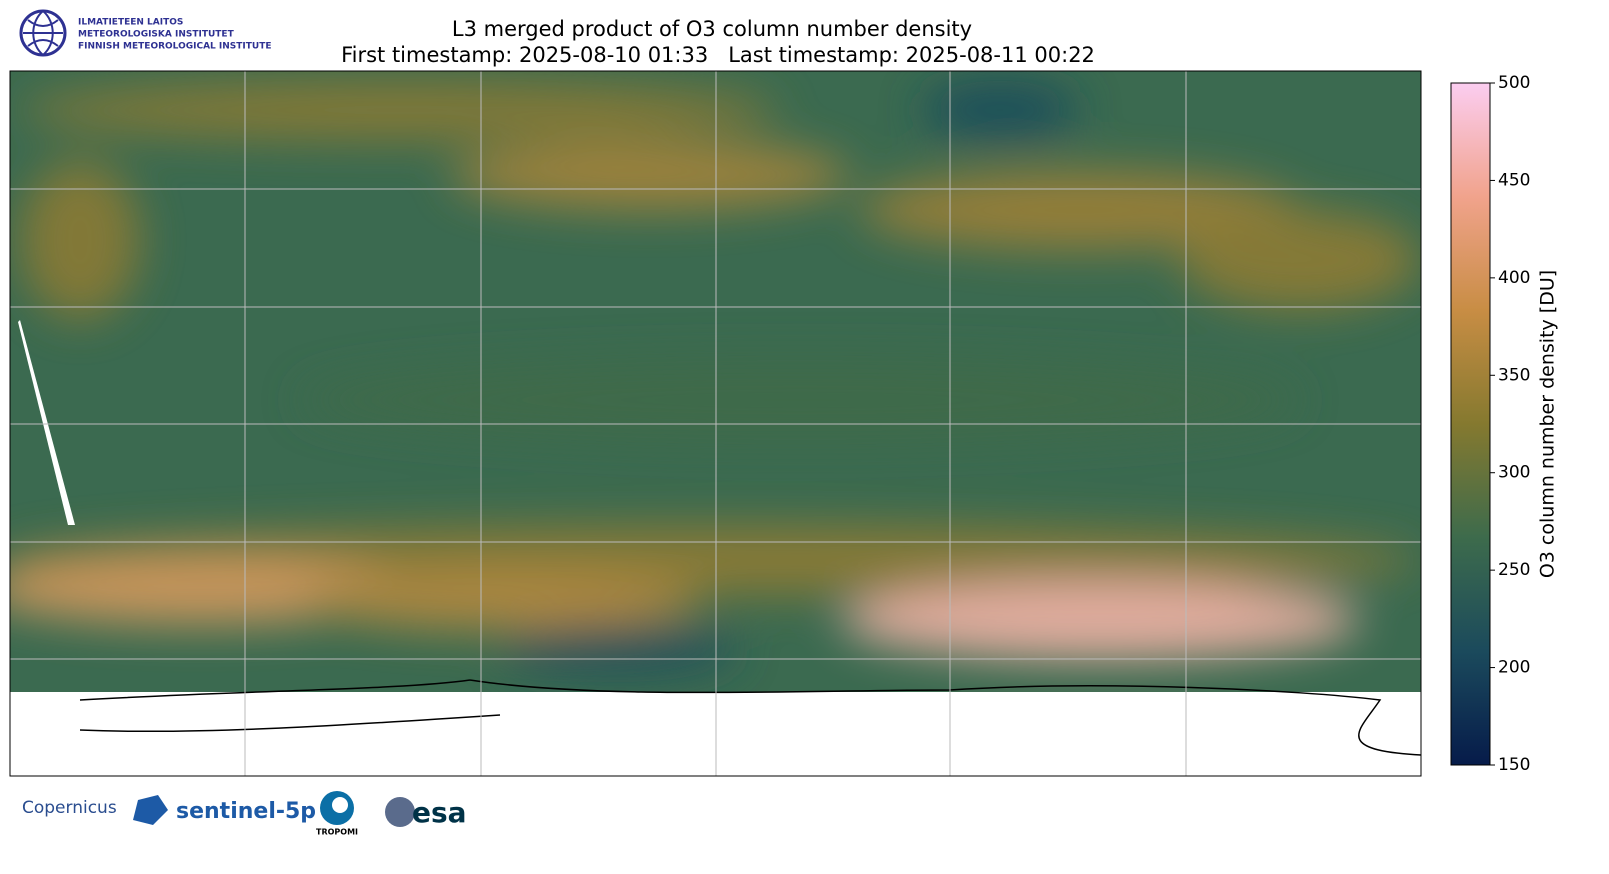 The image size is (1609, 874). What do you see at coordinates (1514, 180) in the screenshot?
I see `colorbar-tick-label: 450` at bounding box center [1514, 180].